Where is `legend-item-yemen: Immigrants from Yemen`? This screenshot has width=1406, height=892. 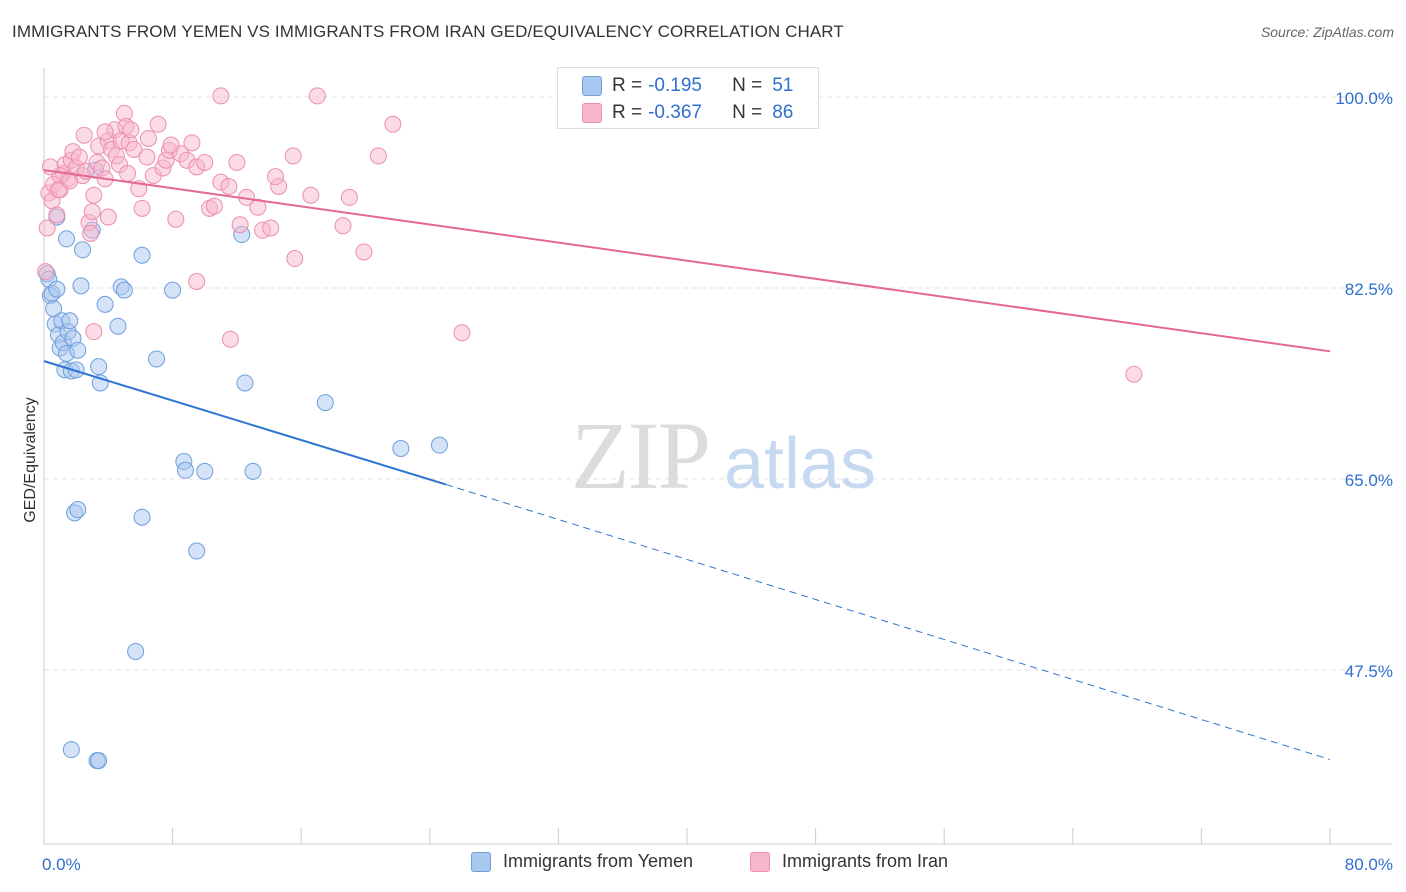
legend-item-yemen: Immigrants from Yemen is located at coordinates (582, 861).